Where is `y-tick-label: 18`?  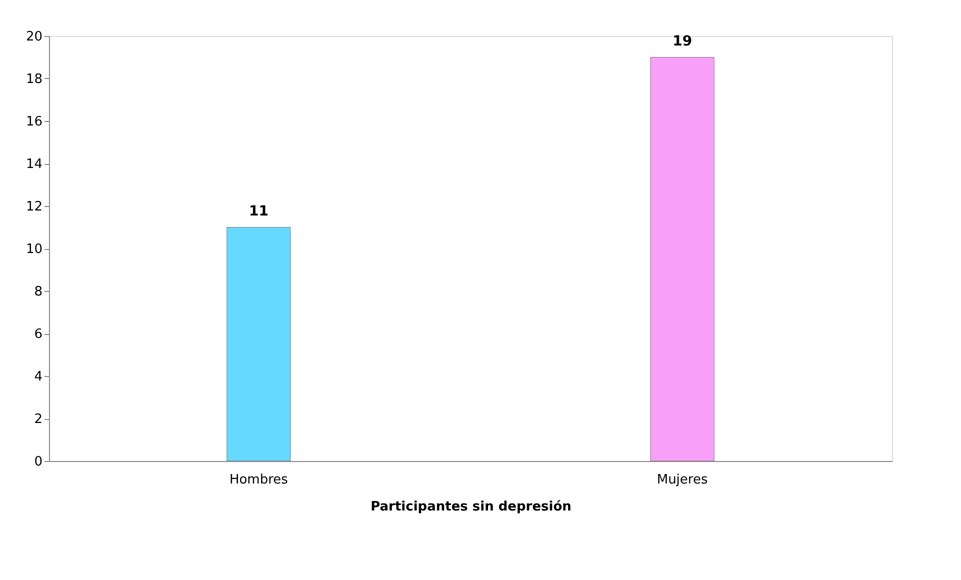 y-tick-label: 18 is located at coordinates (34, 79).